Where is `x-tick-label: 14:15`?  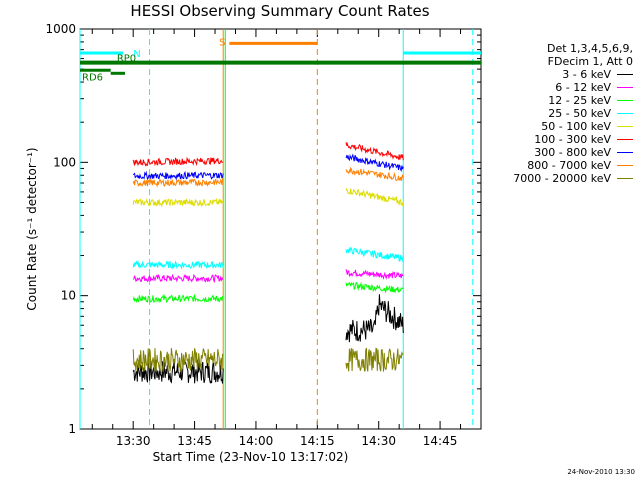
x-tick-label: 14:15 is located at coordinates (317, 441).